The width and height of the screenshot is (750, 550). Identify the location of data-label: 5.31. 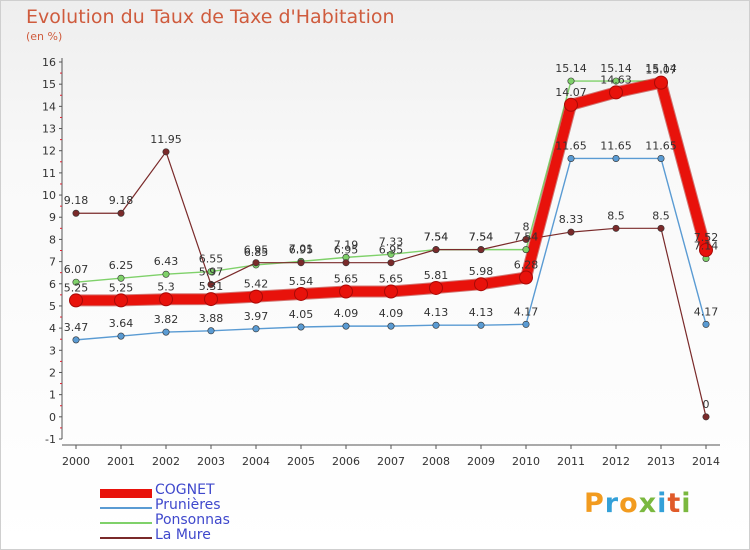
(211, 286).